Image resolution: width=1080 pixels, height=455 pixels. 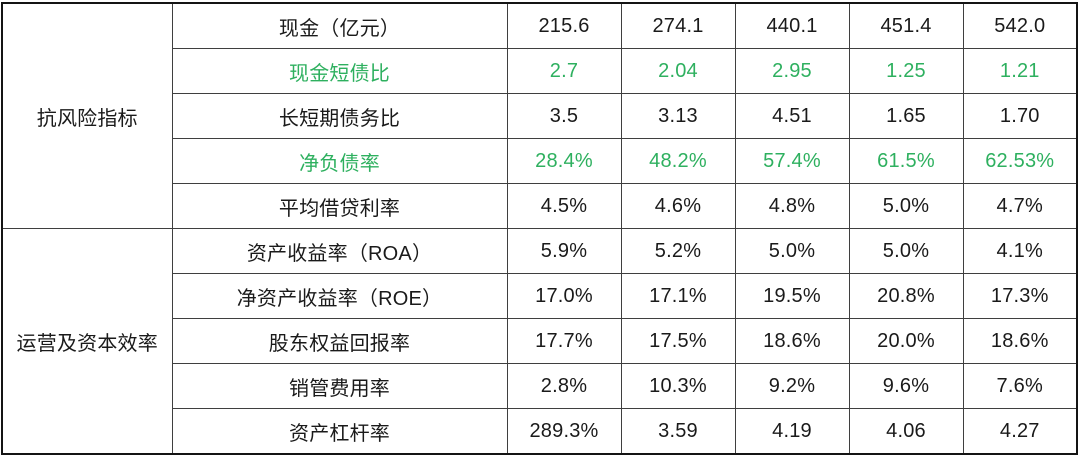 What do you see at coordinates (792, 431) in the screenshot?
I see `value-cell: 4.19` at bounding box center [792, 431].